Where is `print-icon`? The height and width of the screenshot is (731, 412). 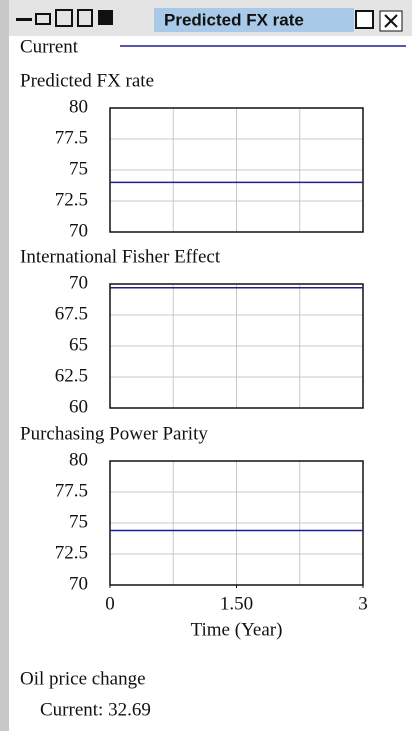
print-icon is located at coordinates (64, 18).